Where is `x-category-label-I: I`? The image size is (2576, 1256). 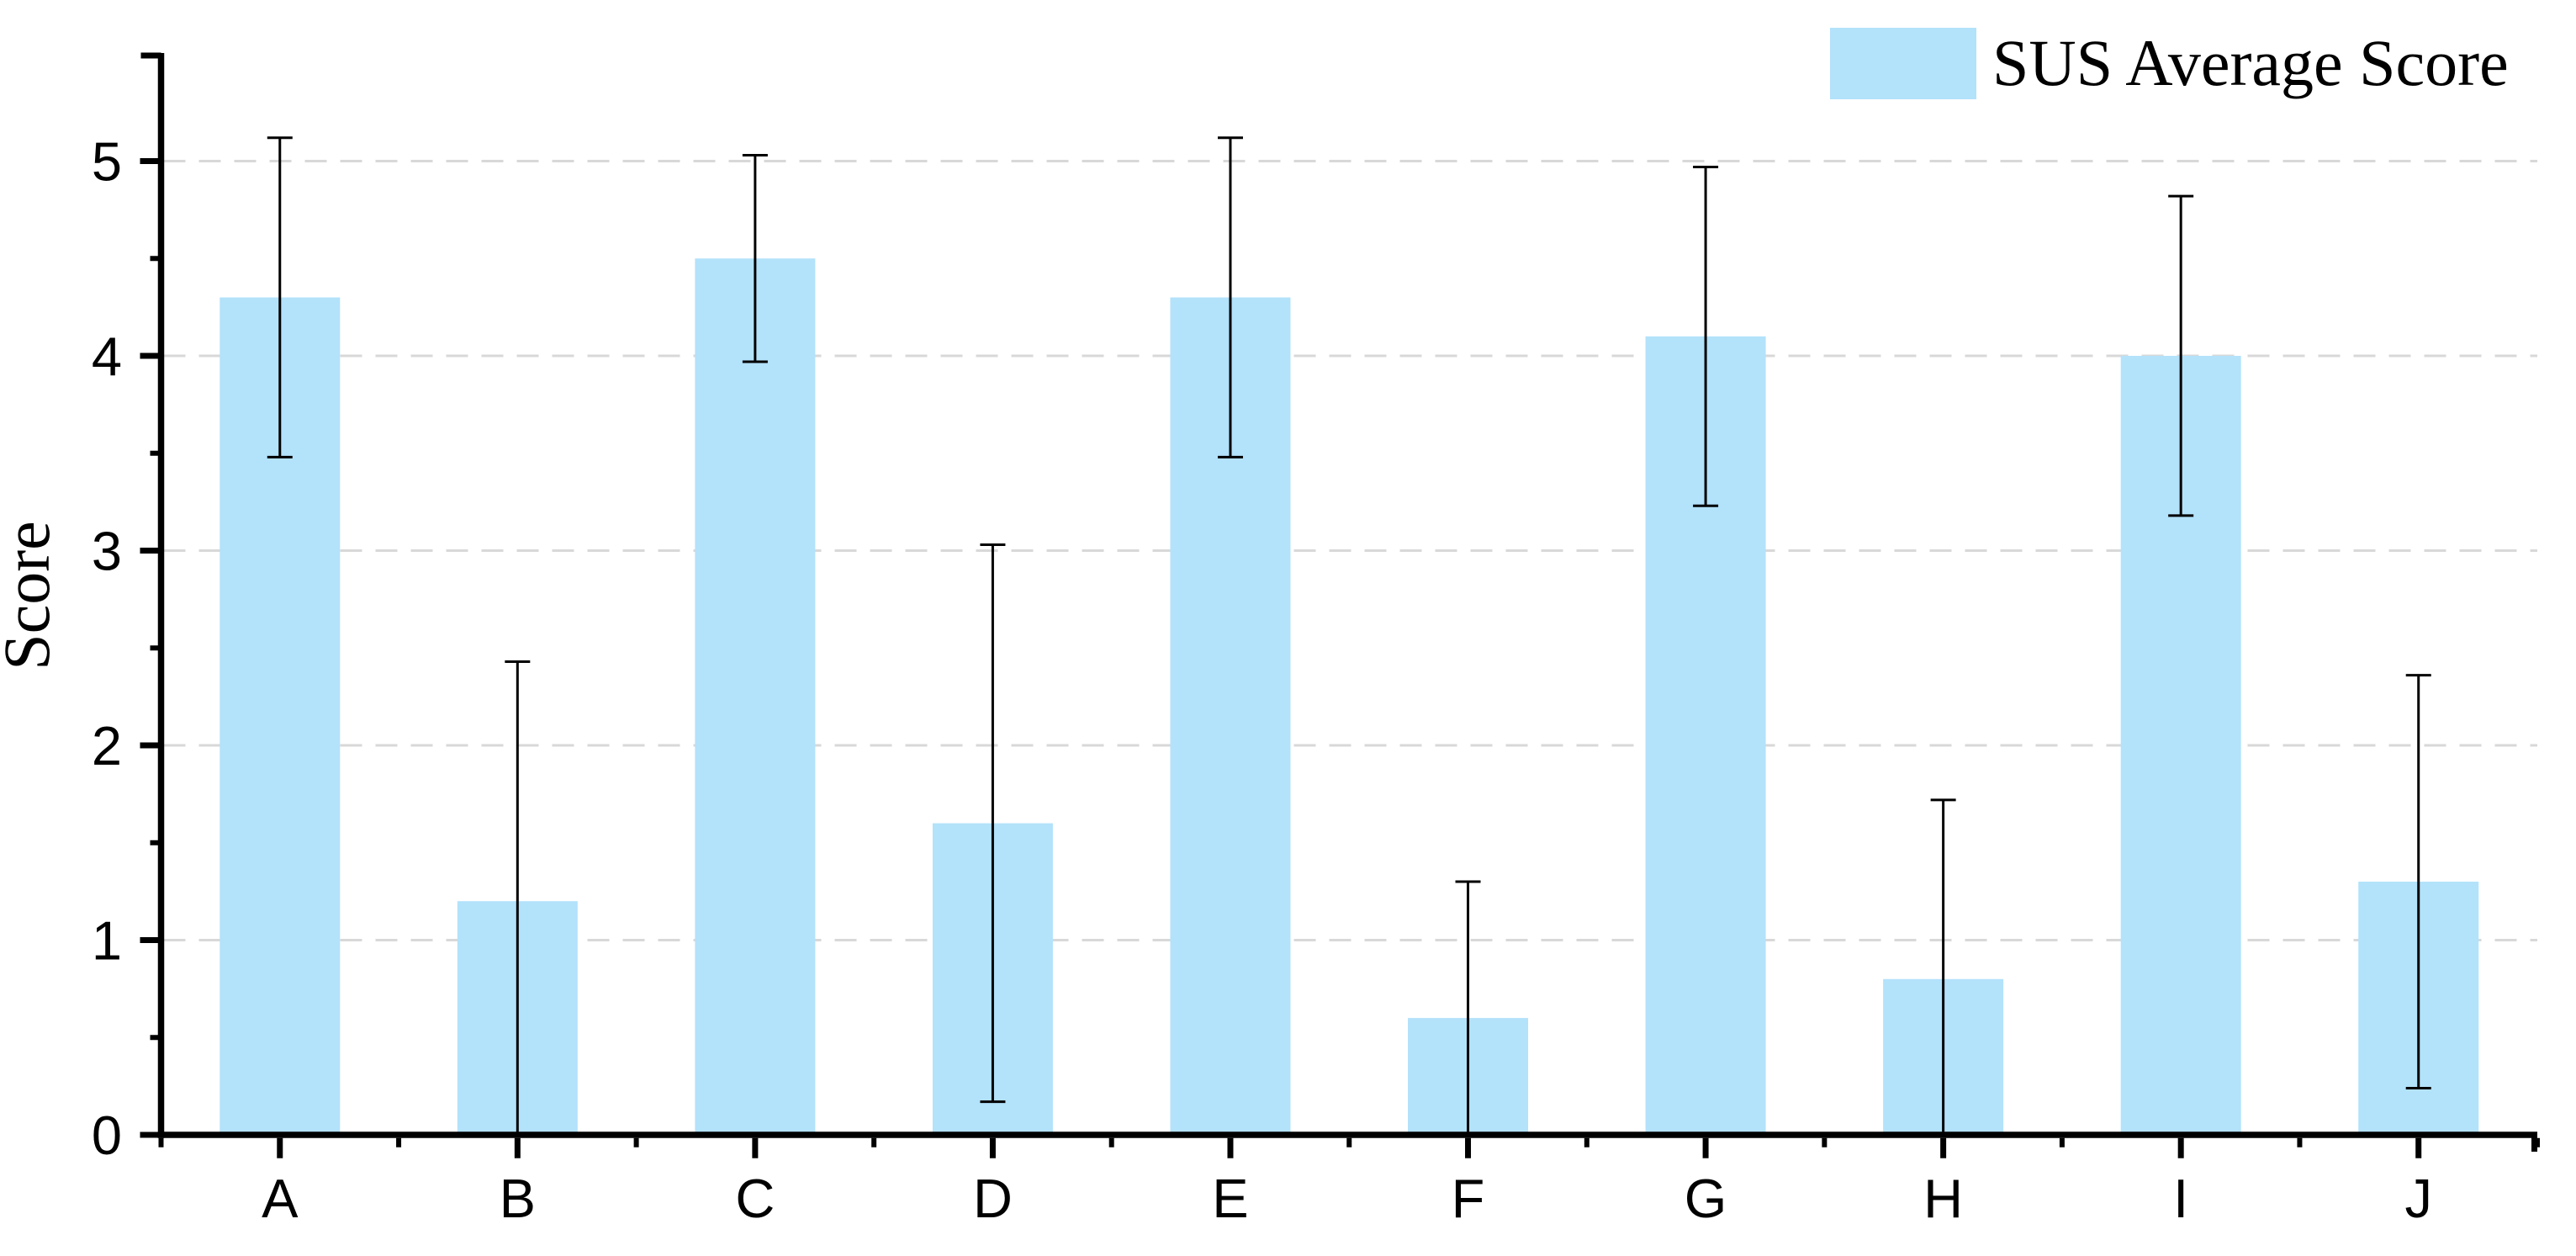 x-category-label-I: I is located at coordinates (2180, 1198).